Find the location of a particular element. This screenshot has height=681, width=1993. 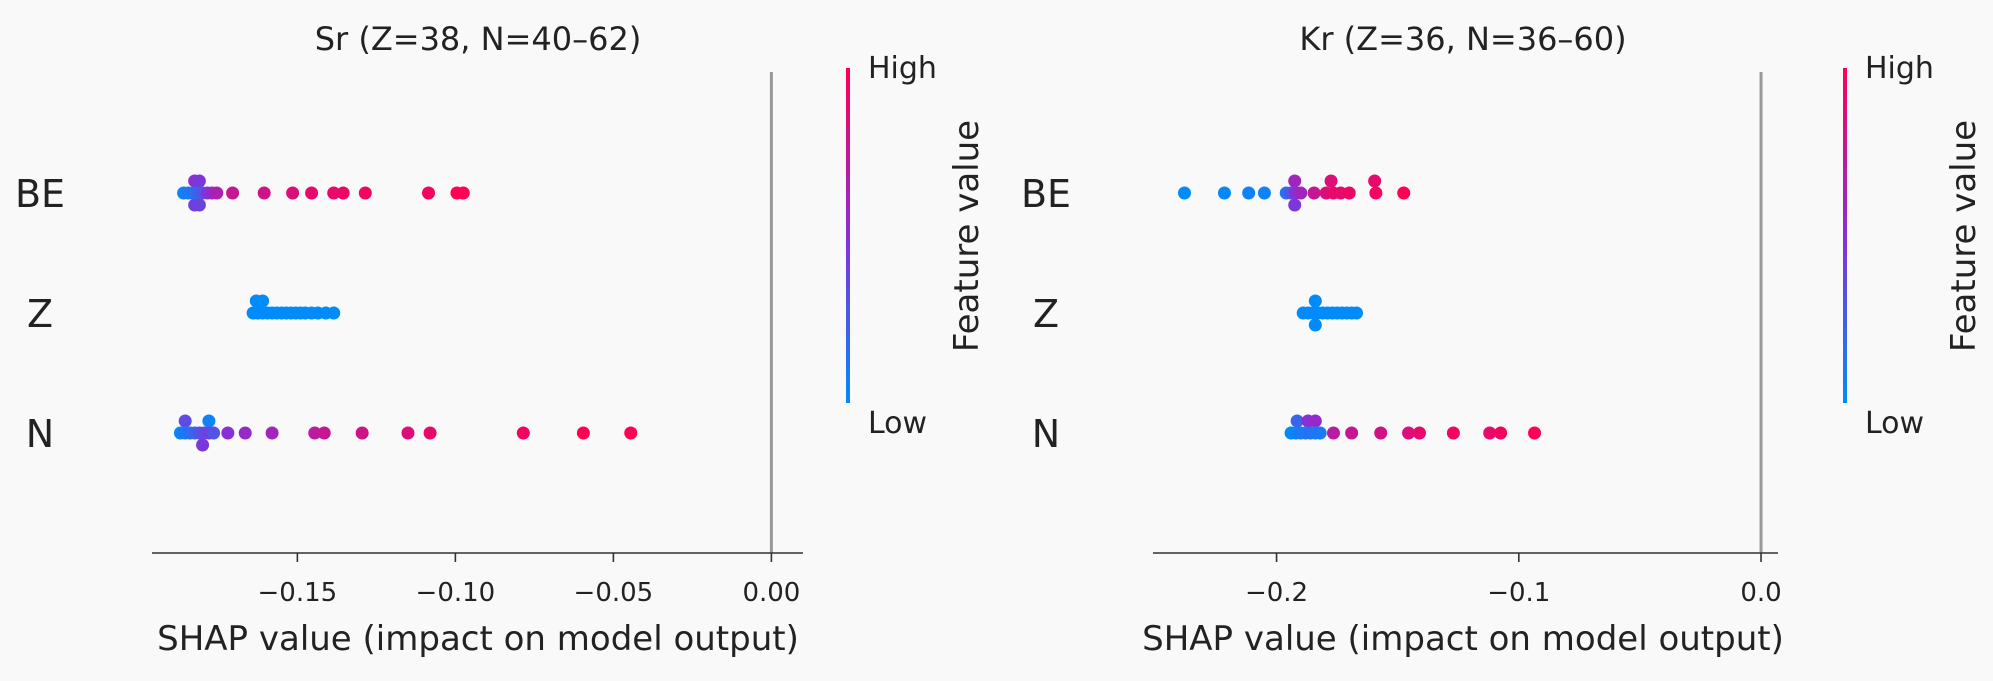

x-tick-label: −0.05 is located at coordinates (614, 593).